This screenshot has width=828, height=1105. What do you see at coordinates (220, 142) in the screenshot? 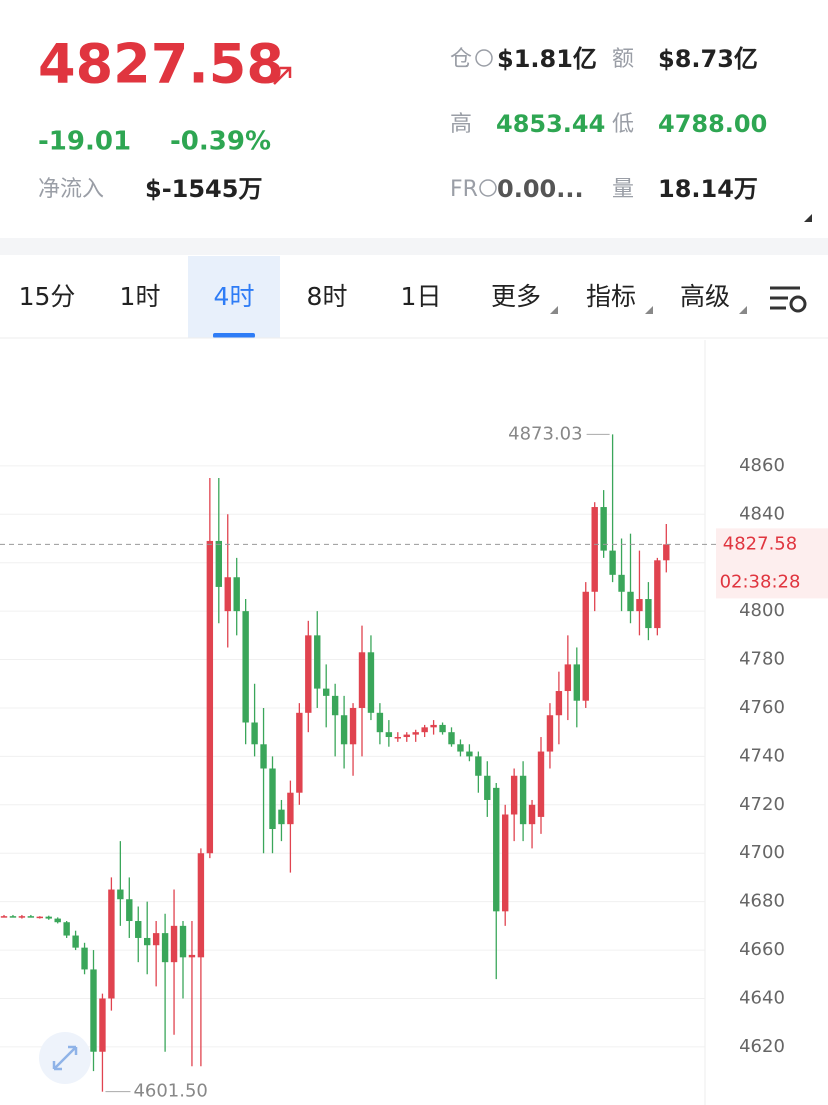
I see `change-pct: -0.39%` at bounding box center [220, 142].